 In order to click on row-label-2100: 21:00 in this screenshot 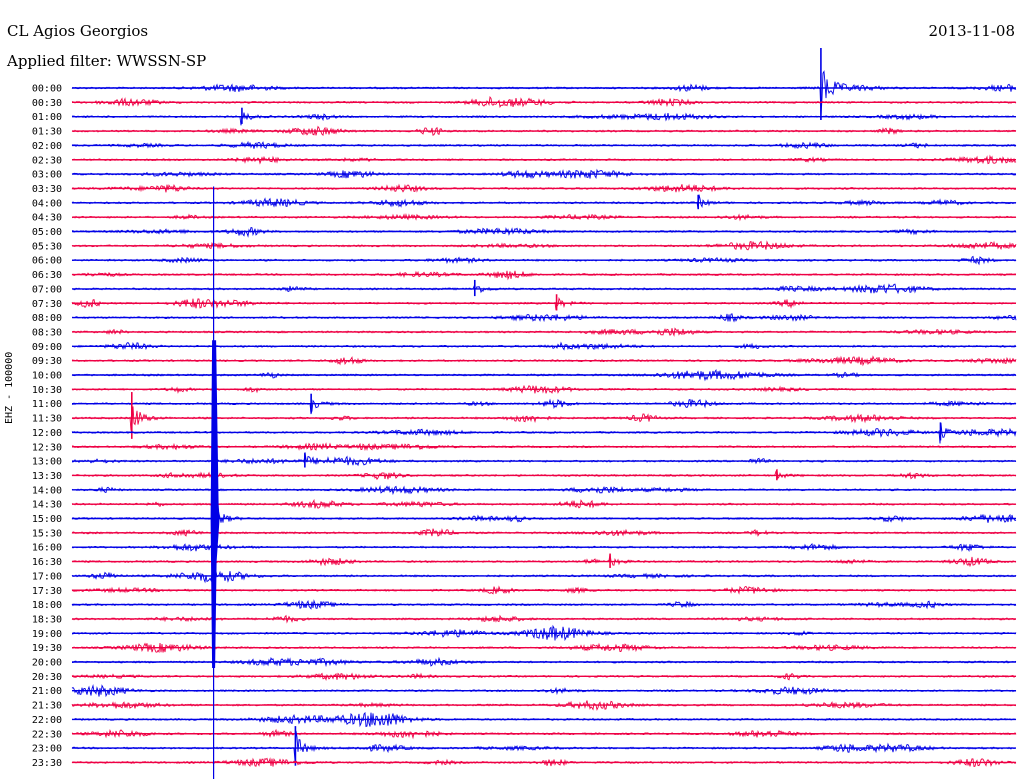, I will do `click(47, 691)`.